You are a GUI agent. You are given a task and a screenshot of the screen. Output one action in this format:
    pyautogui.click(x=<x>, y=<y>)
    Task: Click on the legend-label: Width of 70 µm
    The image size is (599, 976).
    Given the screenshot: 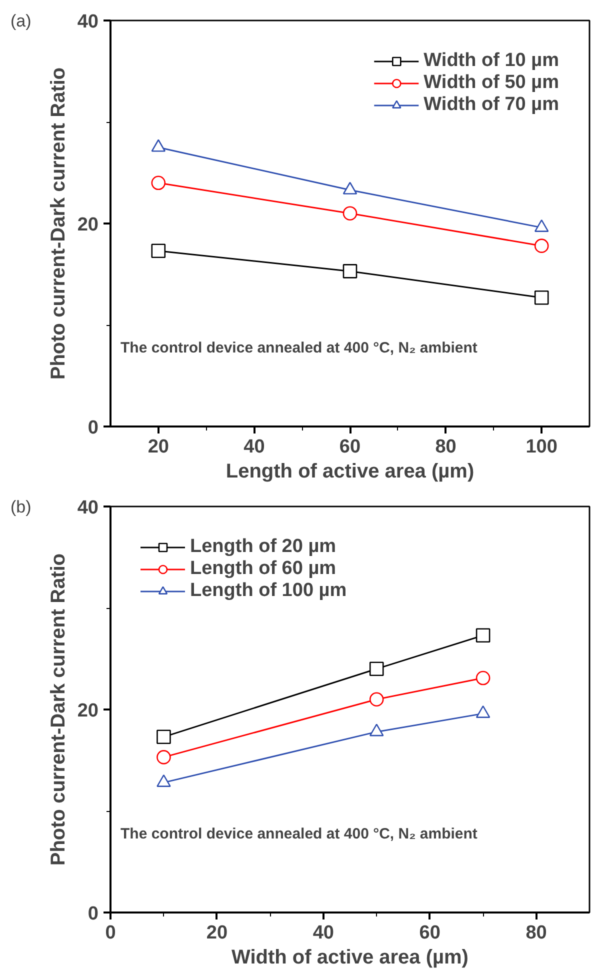 What is the action you would take?
    pyautogui.click(x=491, y=105)
    